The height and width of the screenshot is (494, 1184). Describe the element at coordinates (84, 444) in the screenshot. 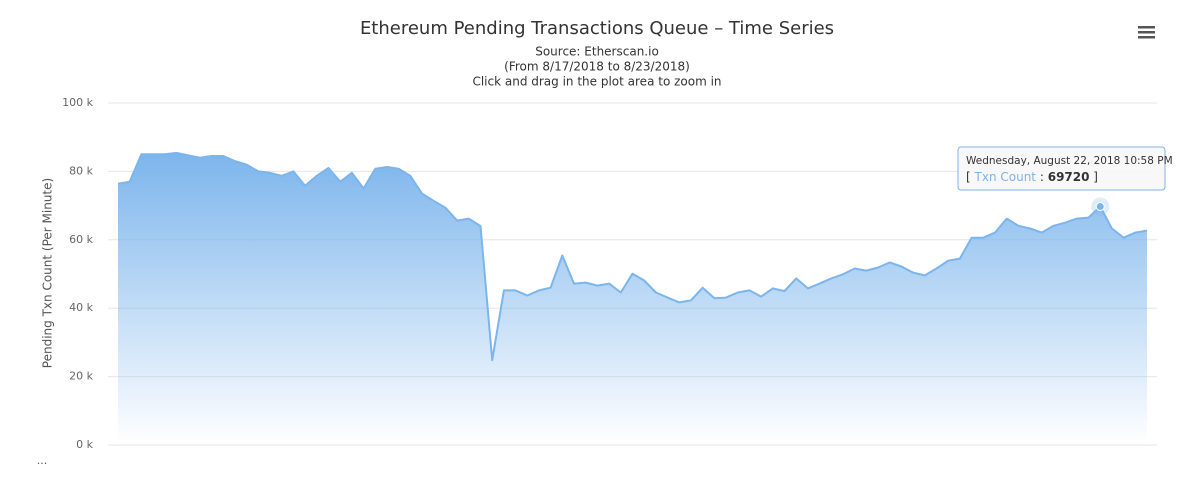

I see `y-tick-label: 0 k` at that location.